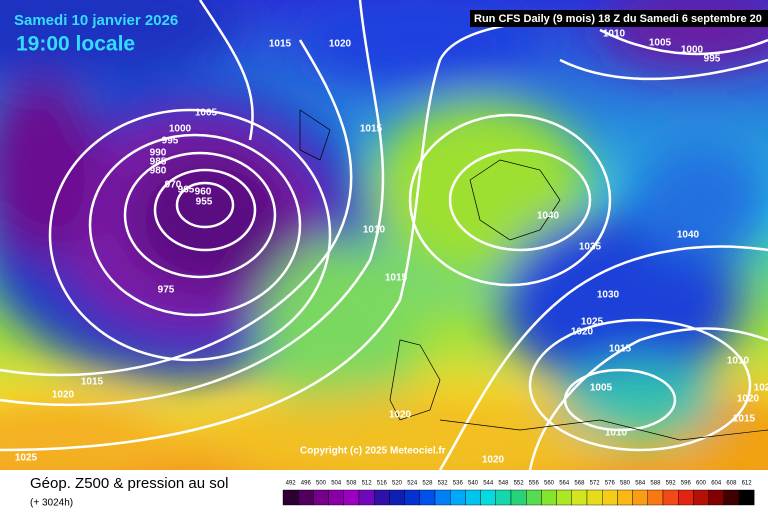 The image size is (768, 517). What do you see at coordinates (458, 484) in the screenshot?
I see `scale-label: 536` at bounding box center [458, 484].